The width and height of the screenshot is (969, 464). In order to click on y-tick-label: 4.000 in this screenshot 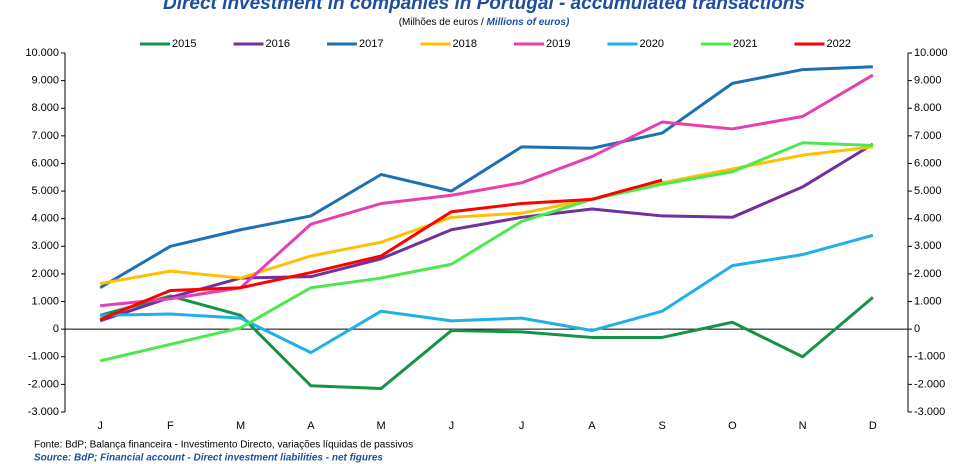, I will do `click(45, 219)`.